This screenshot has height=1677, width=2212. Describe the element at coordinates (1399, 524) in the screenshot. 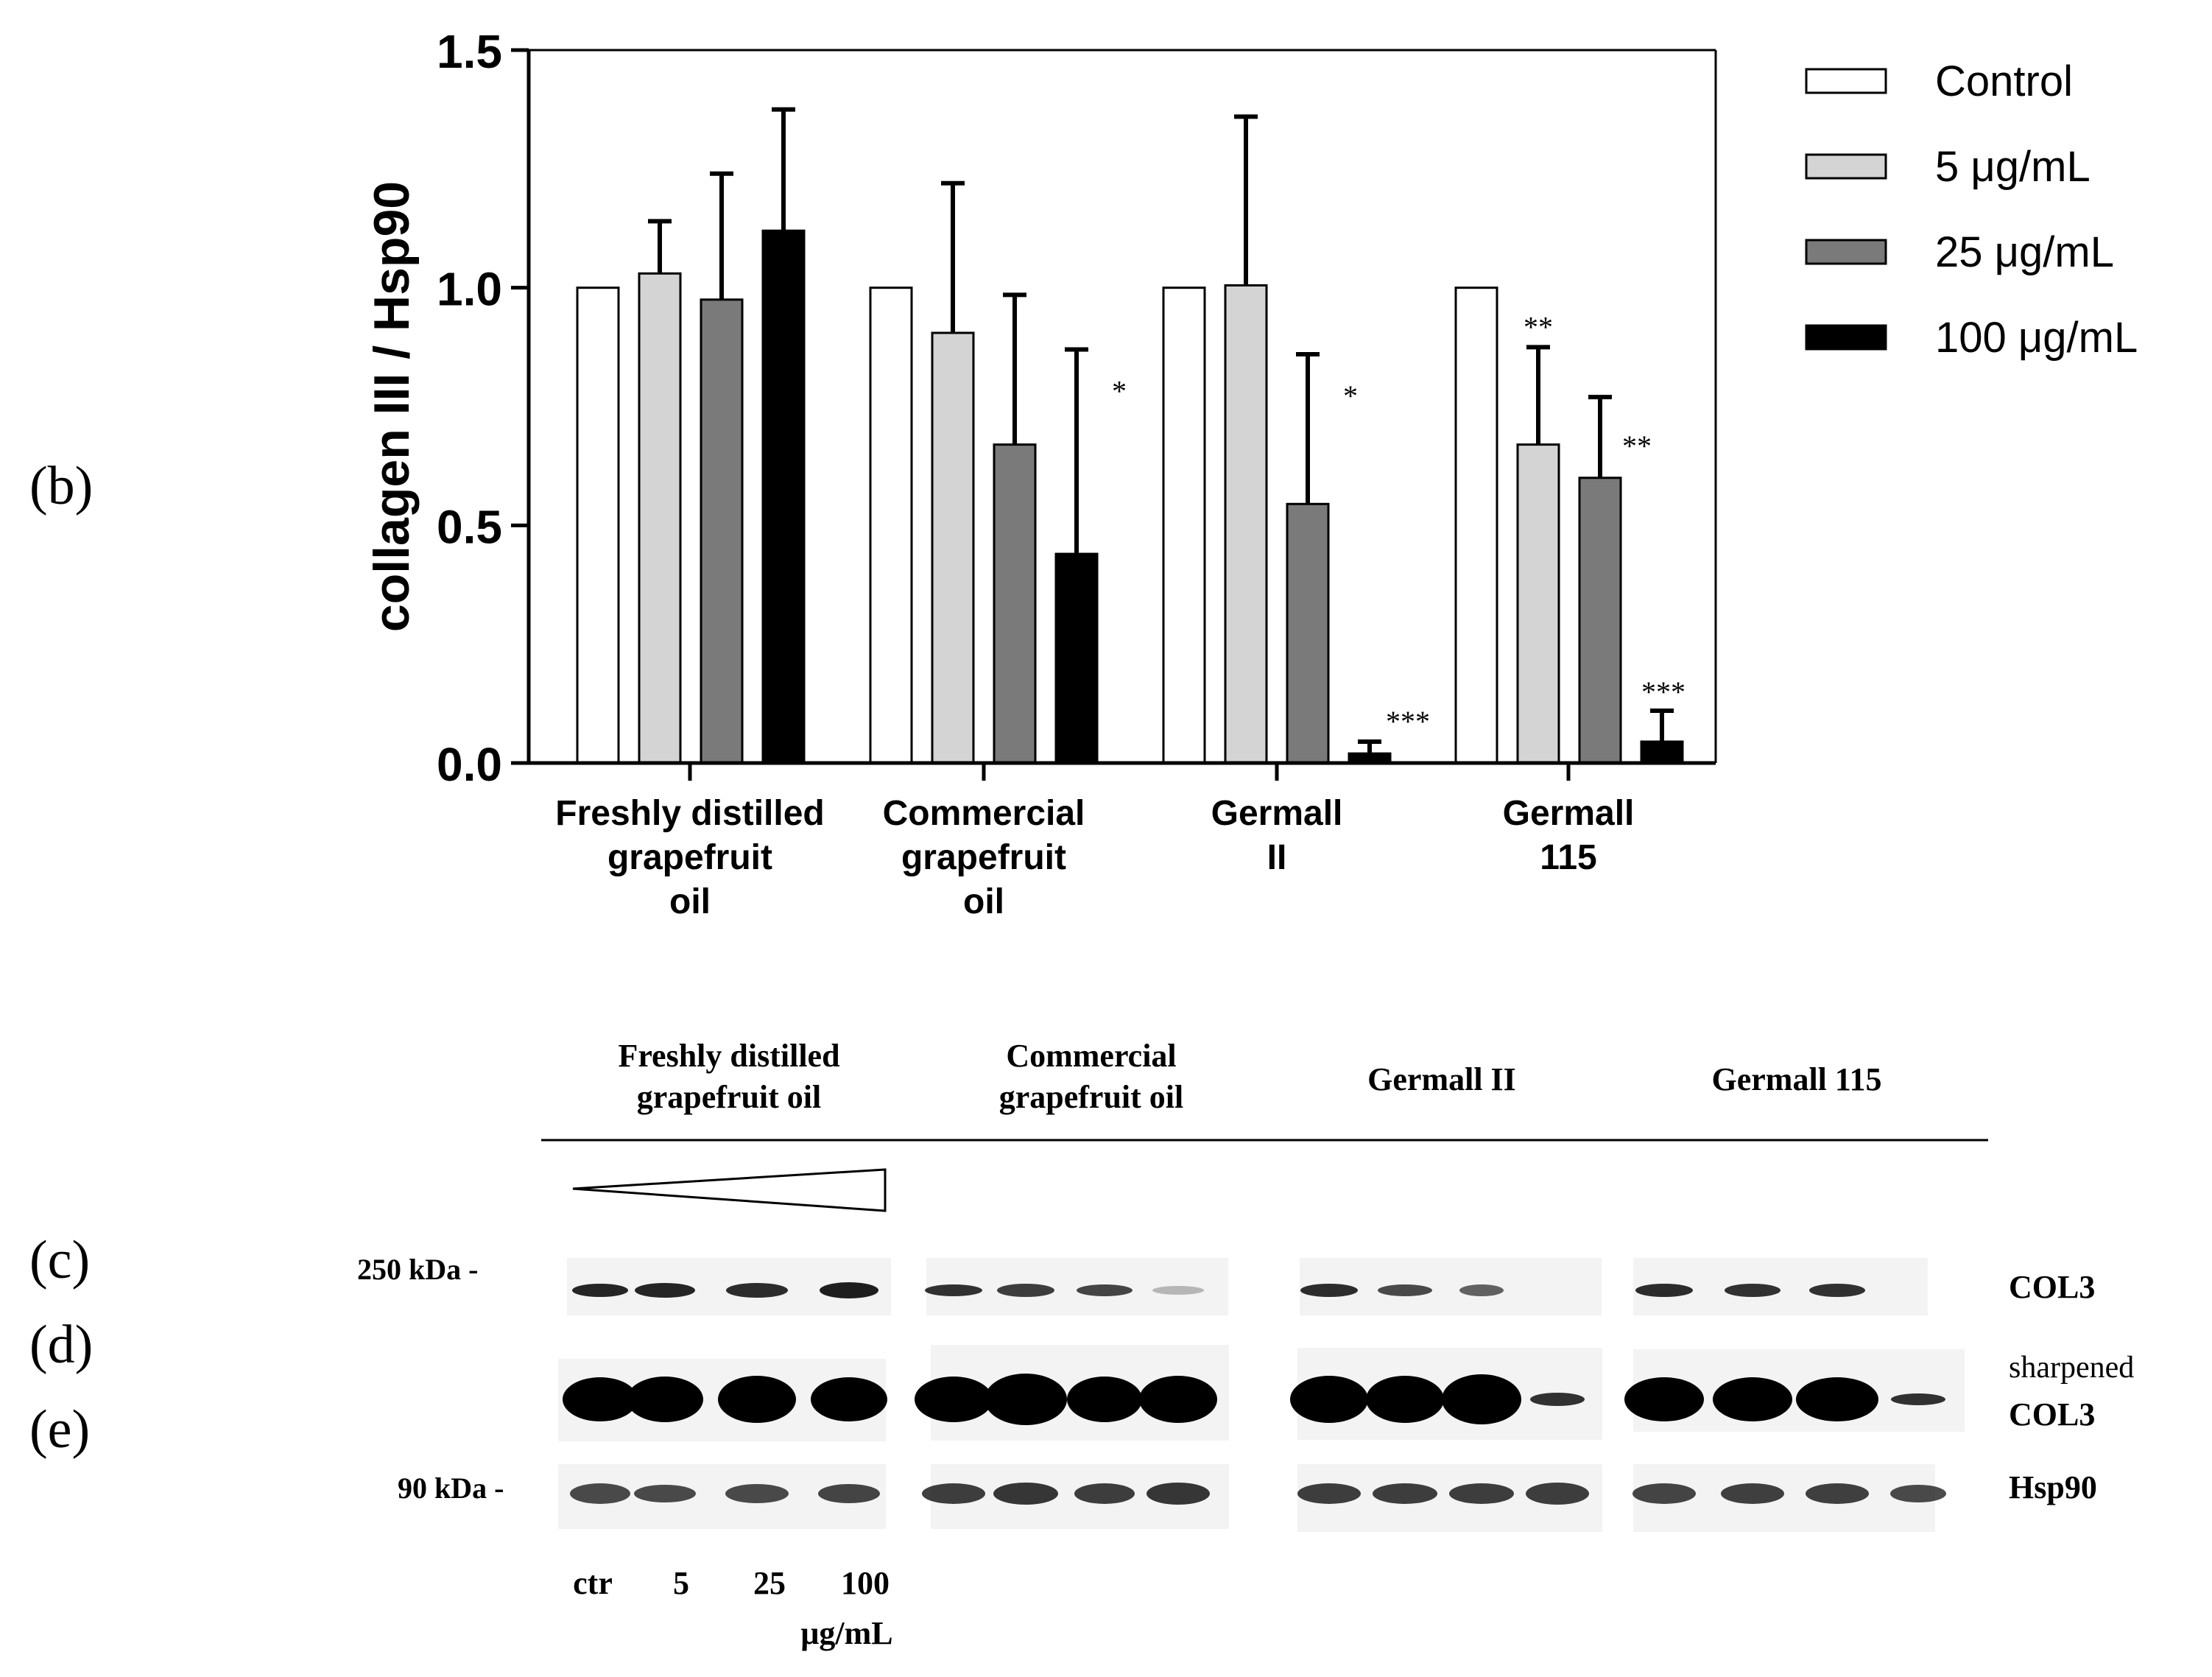

I see `significance-layer: ************` at that location.